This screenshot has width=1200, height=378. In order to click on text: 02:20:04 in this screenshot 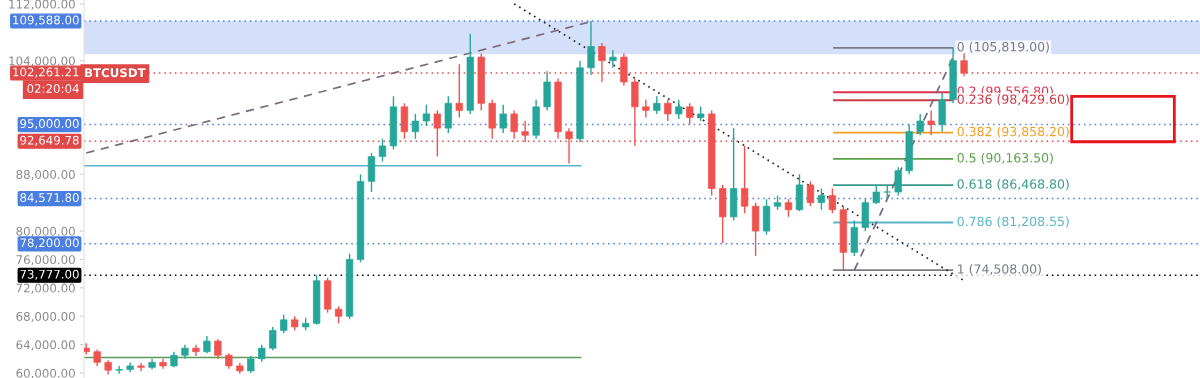, I will do `click(53, 89)`.